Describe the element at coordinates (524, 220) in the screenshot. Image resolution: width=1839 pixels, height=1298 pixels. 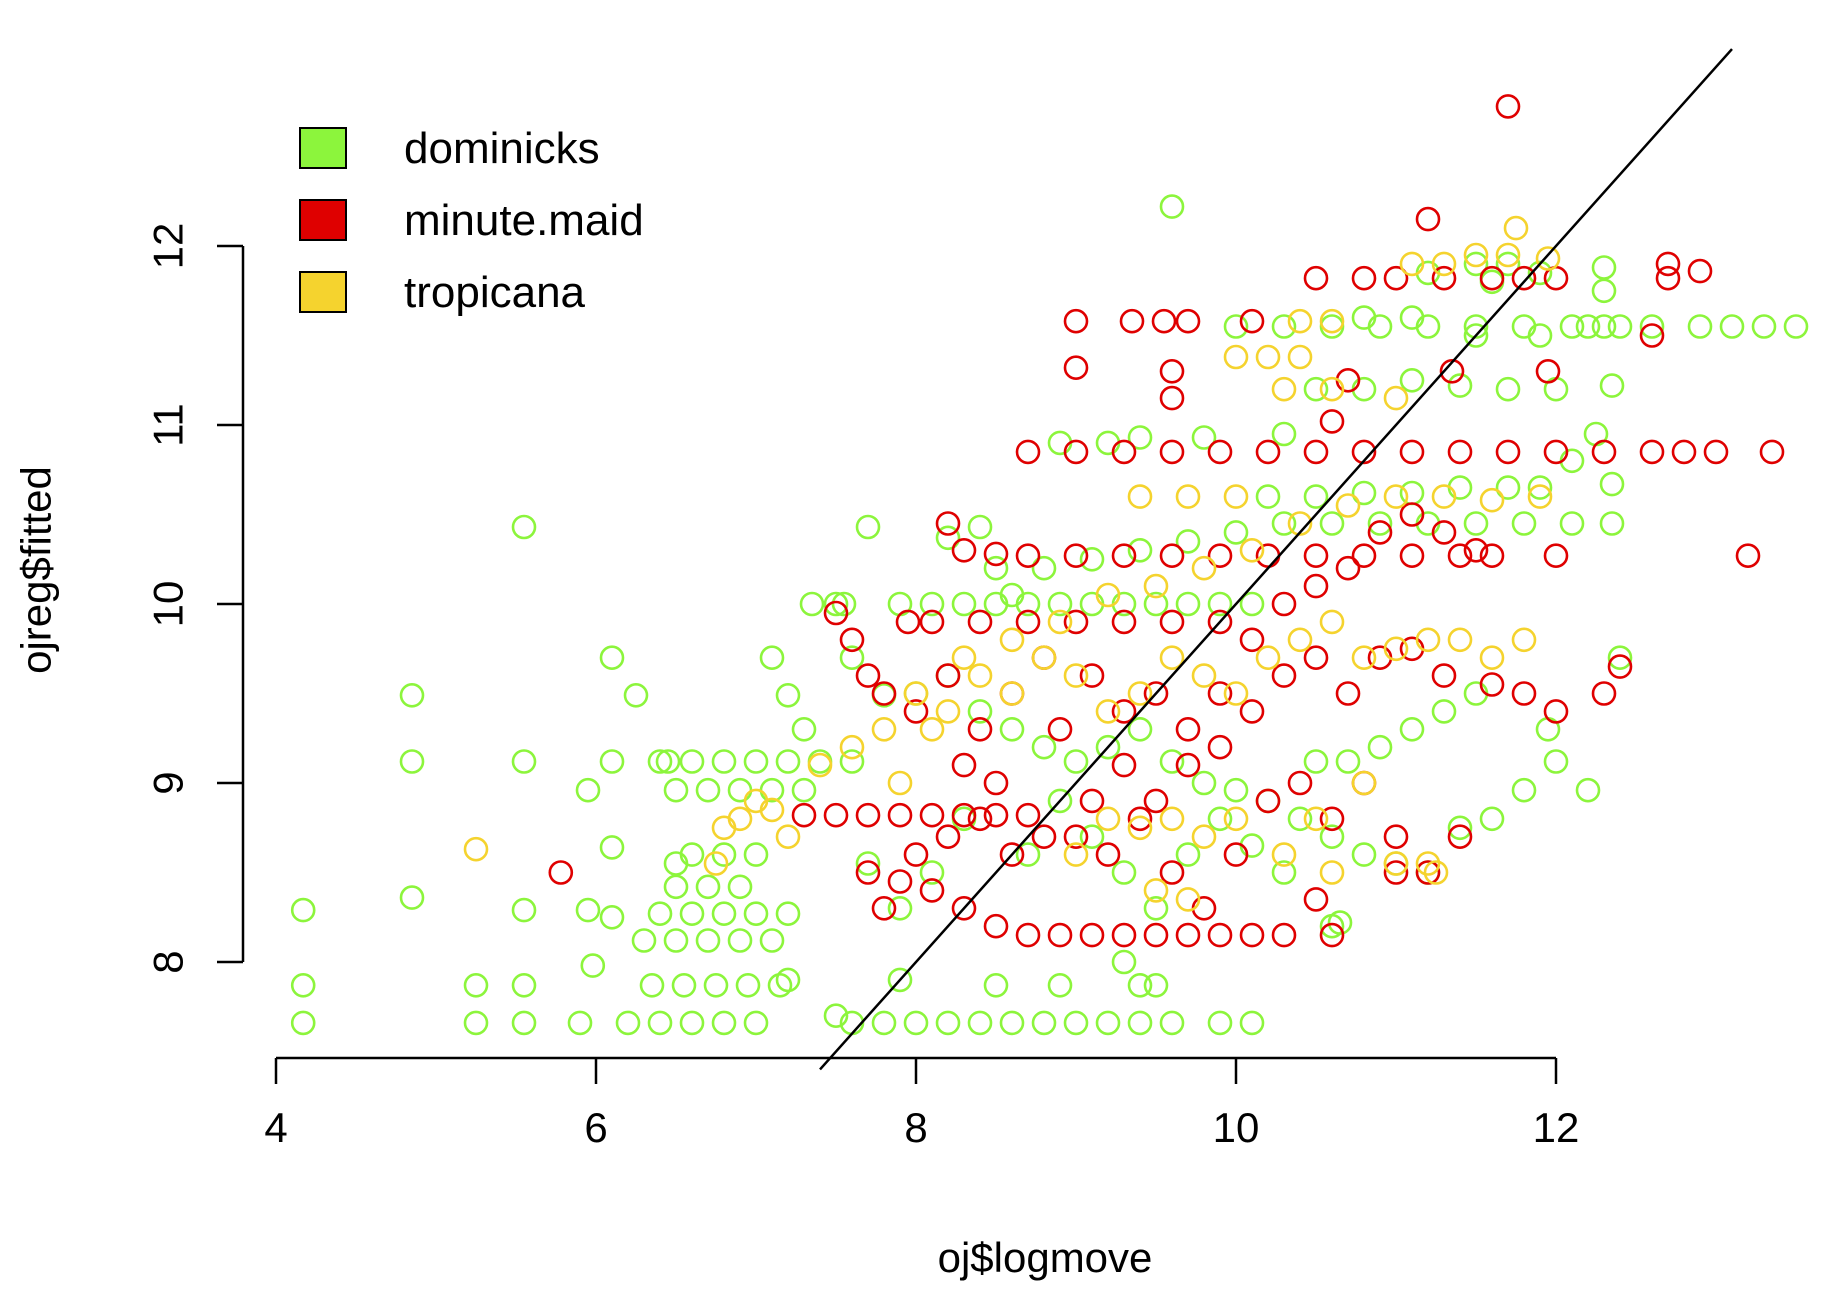
I see `legend-label: minute.maid` at that location.